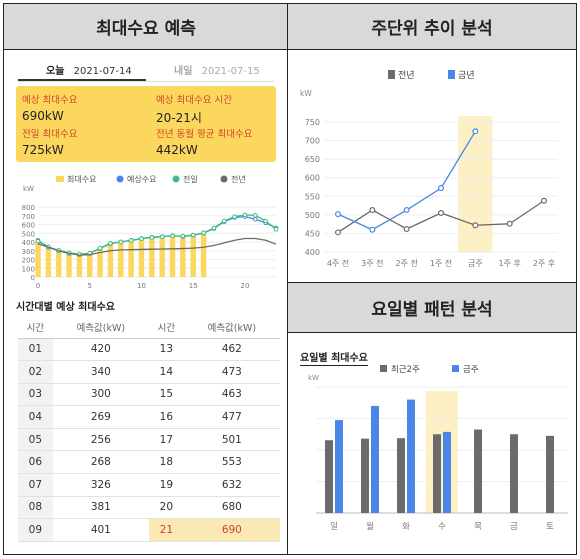 This screenshot has width=580, height=559. I want to click on chart-subtitle: 요일별 최대수요, so click(334, 357).